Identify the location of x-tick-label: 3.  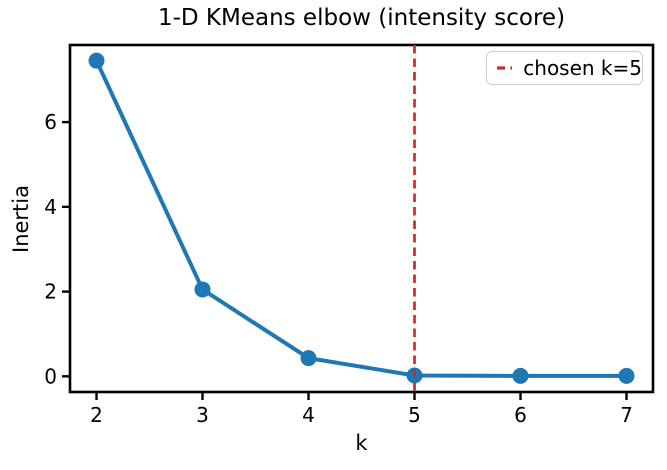
(202, 415).